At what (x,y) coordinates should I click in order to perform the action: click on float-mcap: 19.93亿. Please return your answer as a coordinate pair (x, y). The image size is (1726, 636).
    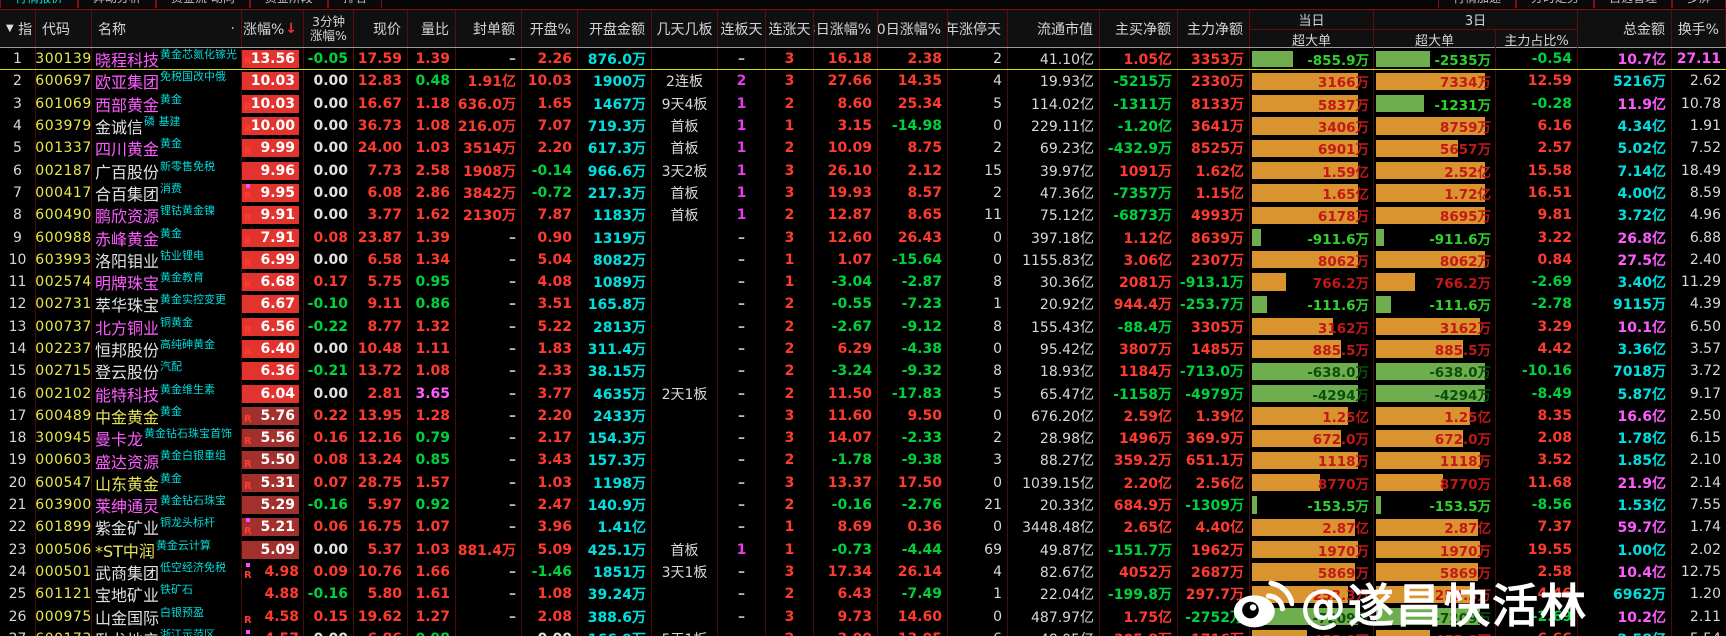
    Looking at the image, I should click on (1054, 81).